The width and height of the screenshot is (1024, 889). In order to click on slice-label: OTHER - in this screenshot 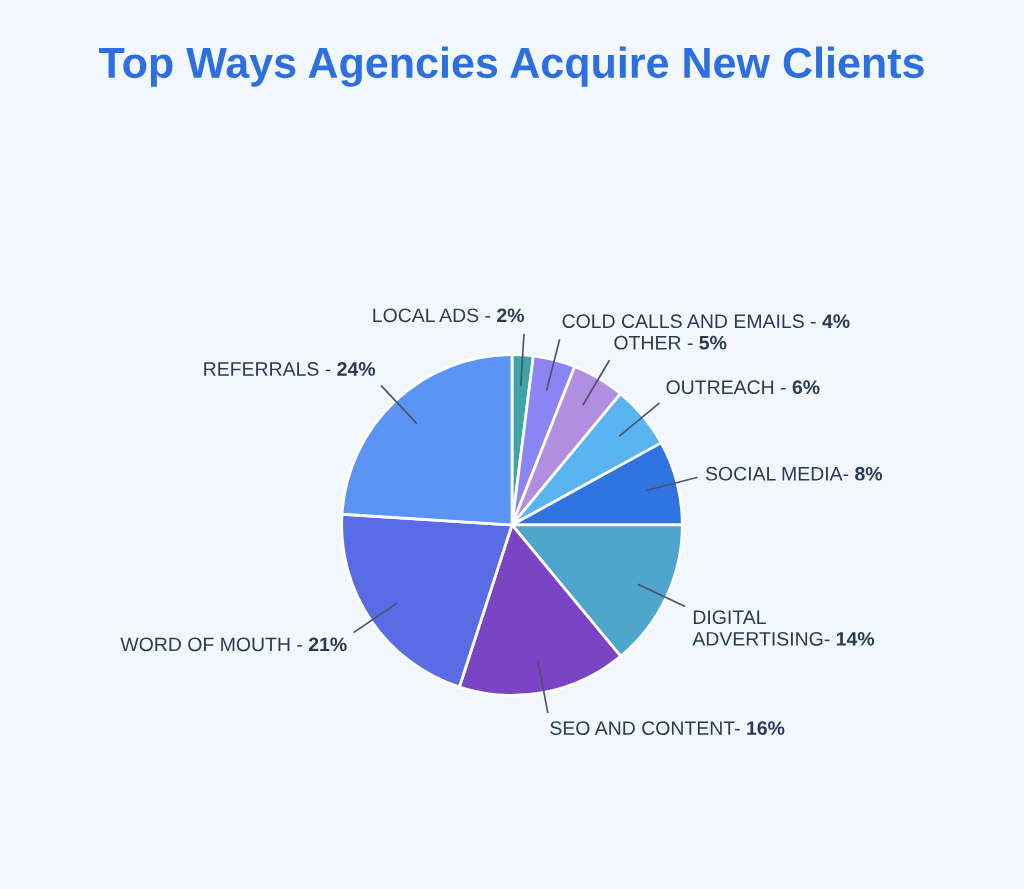, I will do `click(653, 342)`.